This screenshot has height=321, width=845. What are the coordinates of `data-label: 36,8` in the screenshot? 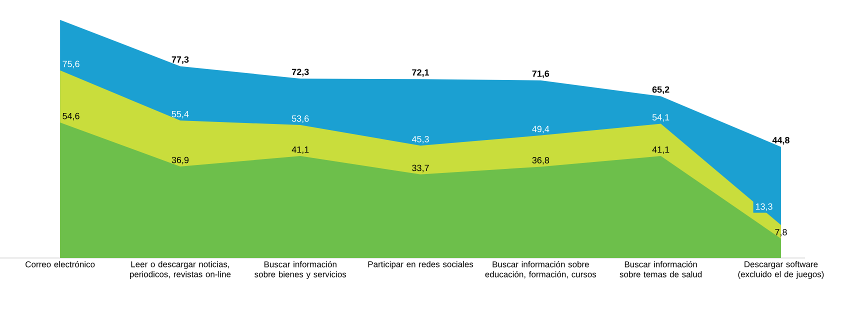 It's located at (541, 160).